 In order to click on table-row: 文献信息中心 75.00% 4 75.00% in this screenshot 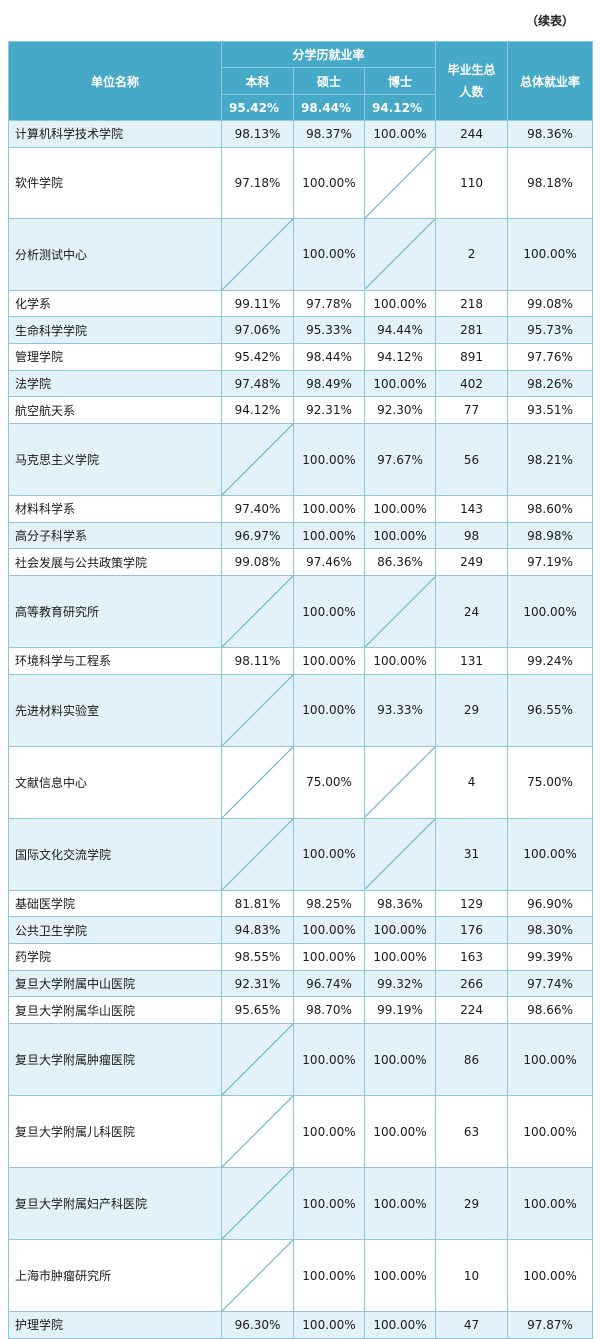, I will do `click(301, 782)`.